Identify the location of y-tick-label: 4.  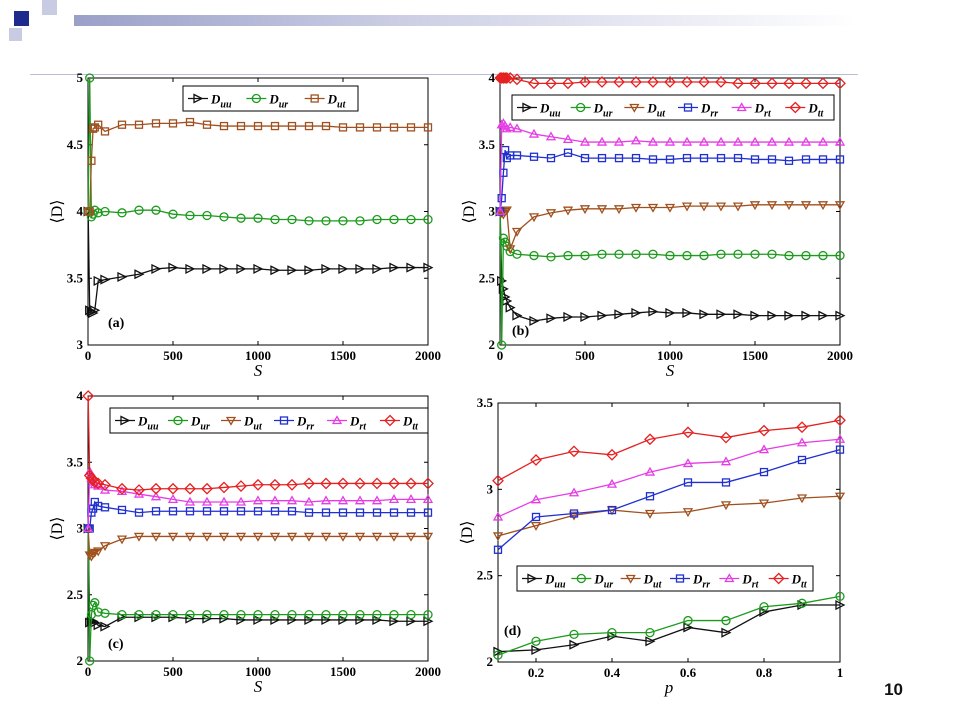
(80, 211).